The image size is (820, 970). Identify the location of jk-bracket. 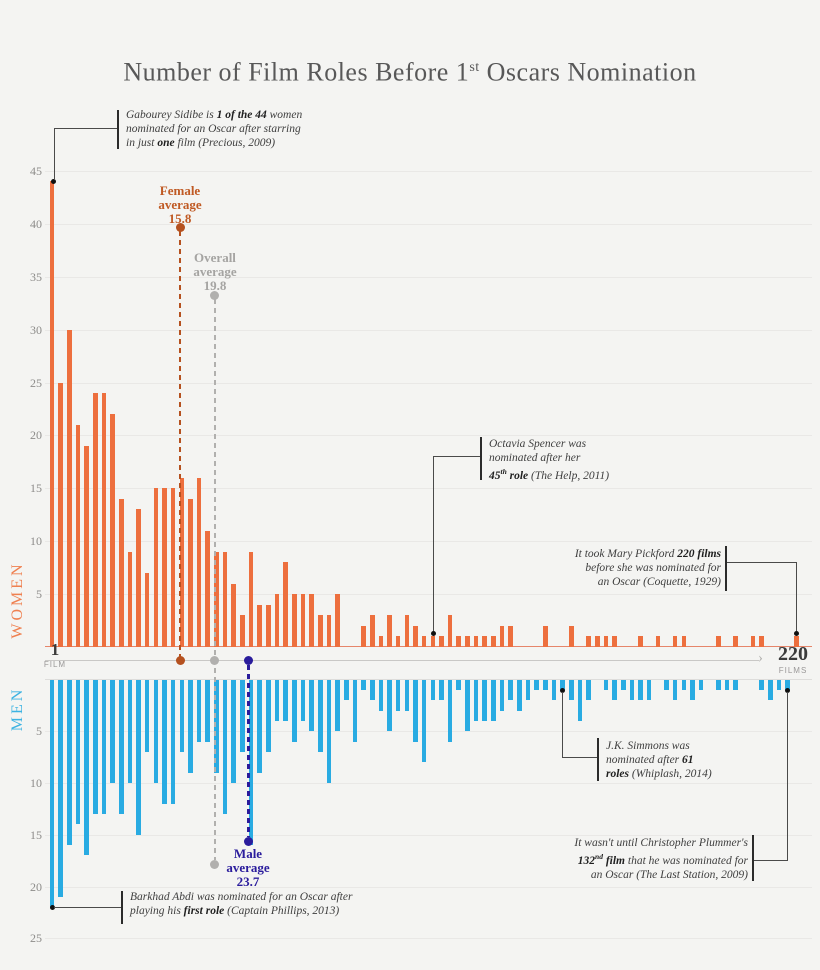
(598, 759).